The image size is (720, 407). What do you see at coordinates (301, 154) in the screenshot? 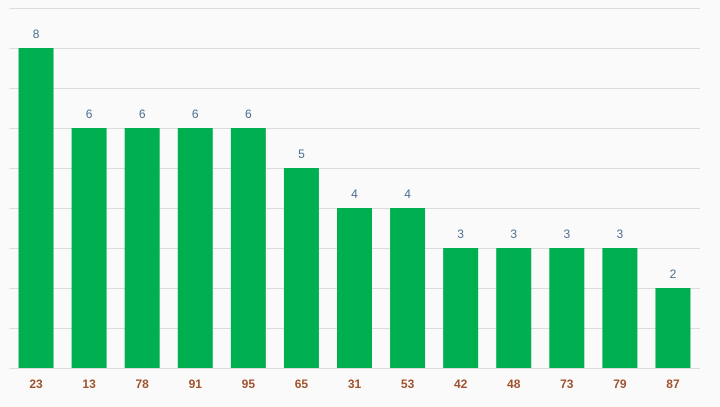
I see `value-label: 5` at bounding box center [301, 154].